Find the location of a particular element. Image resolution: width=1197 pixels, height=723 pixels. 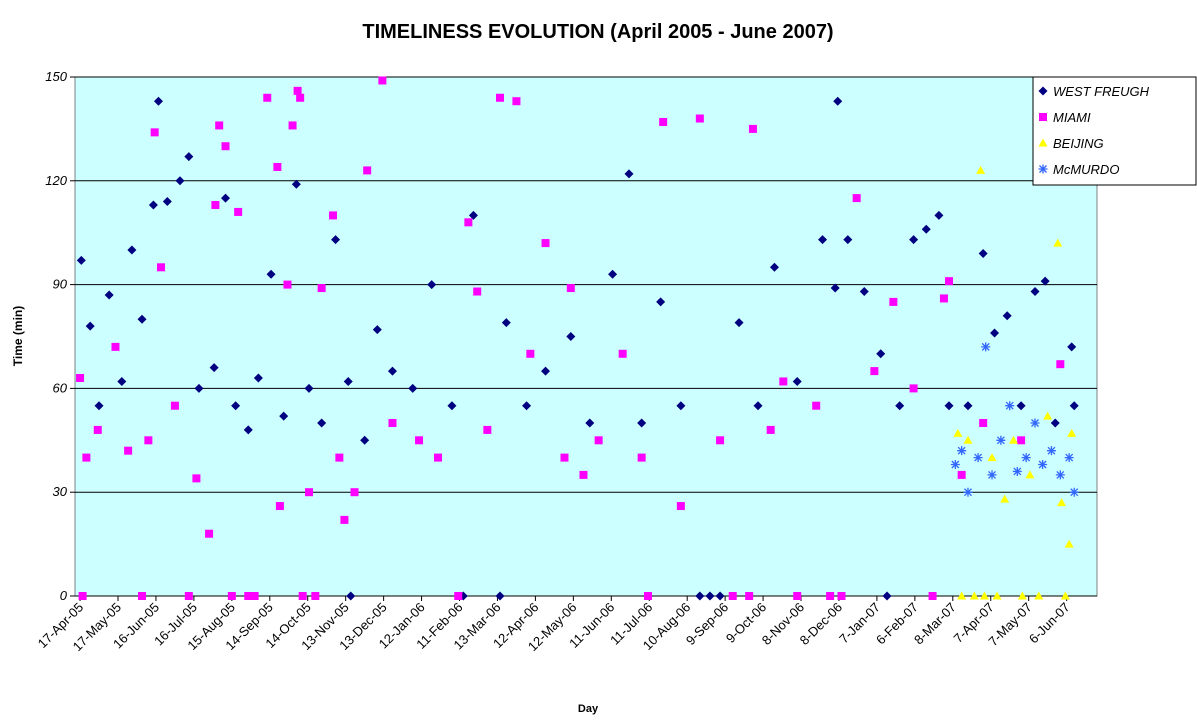

y-tick-label: 90 is located at coordinates (60, 284).